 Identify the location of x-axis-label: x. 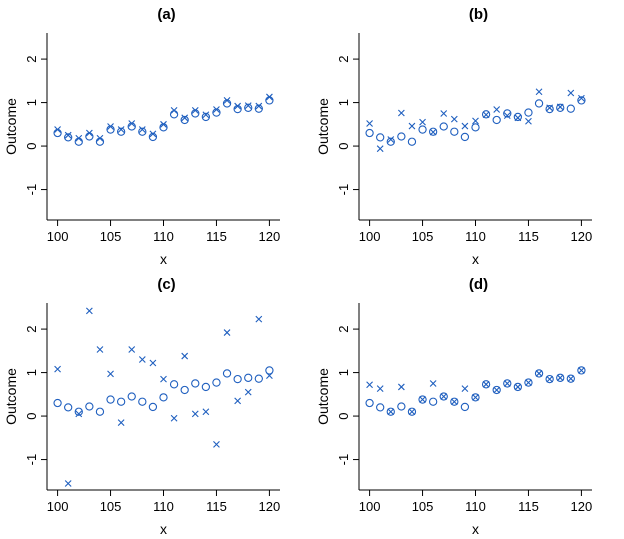
(475, 529).